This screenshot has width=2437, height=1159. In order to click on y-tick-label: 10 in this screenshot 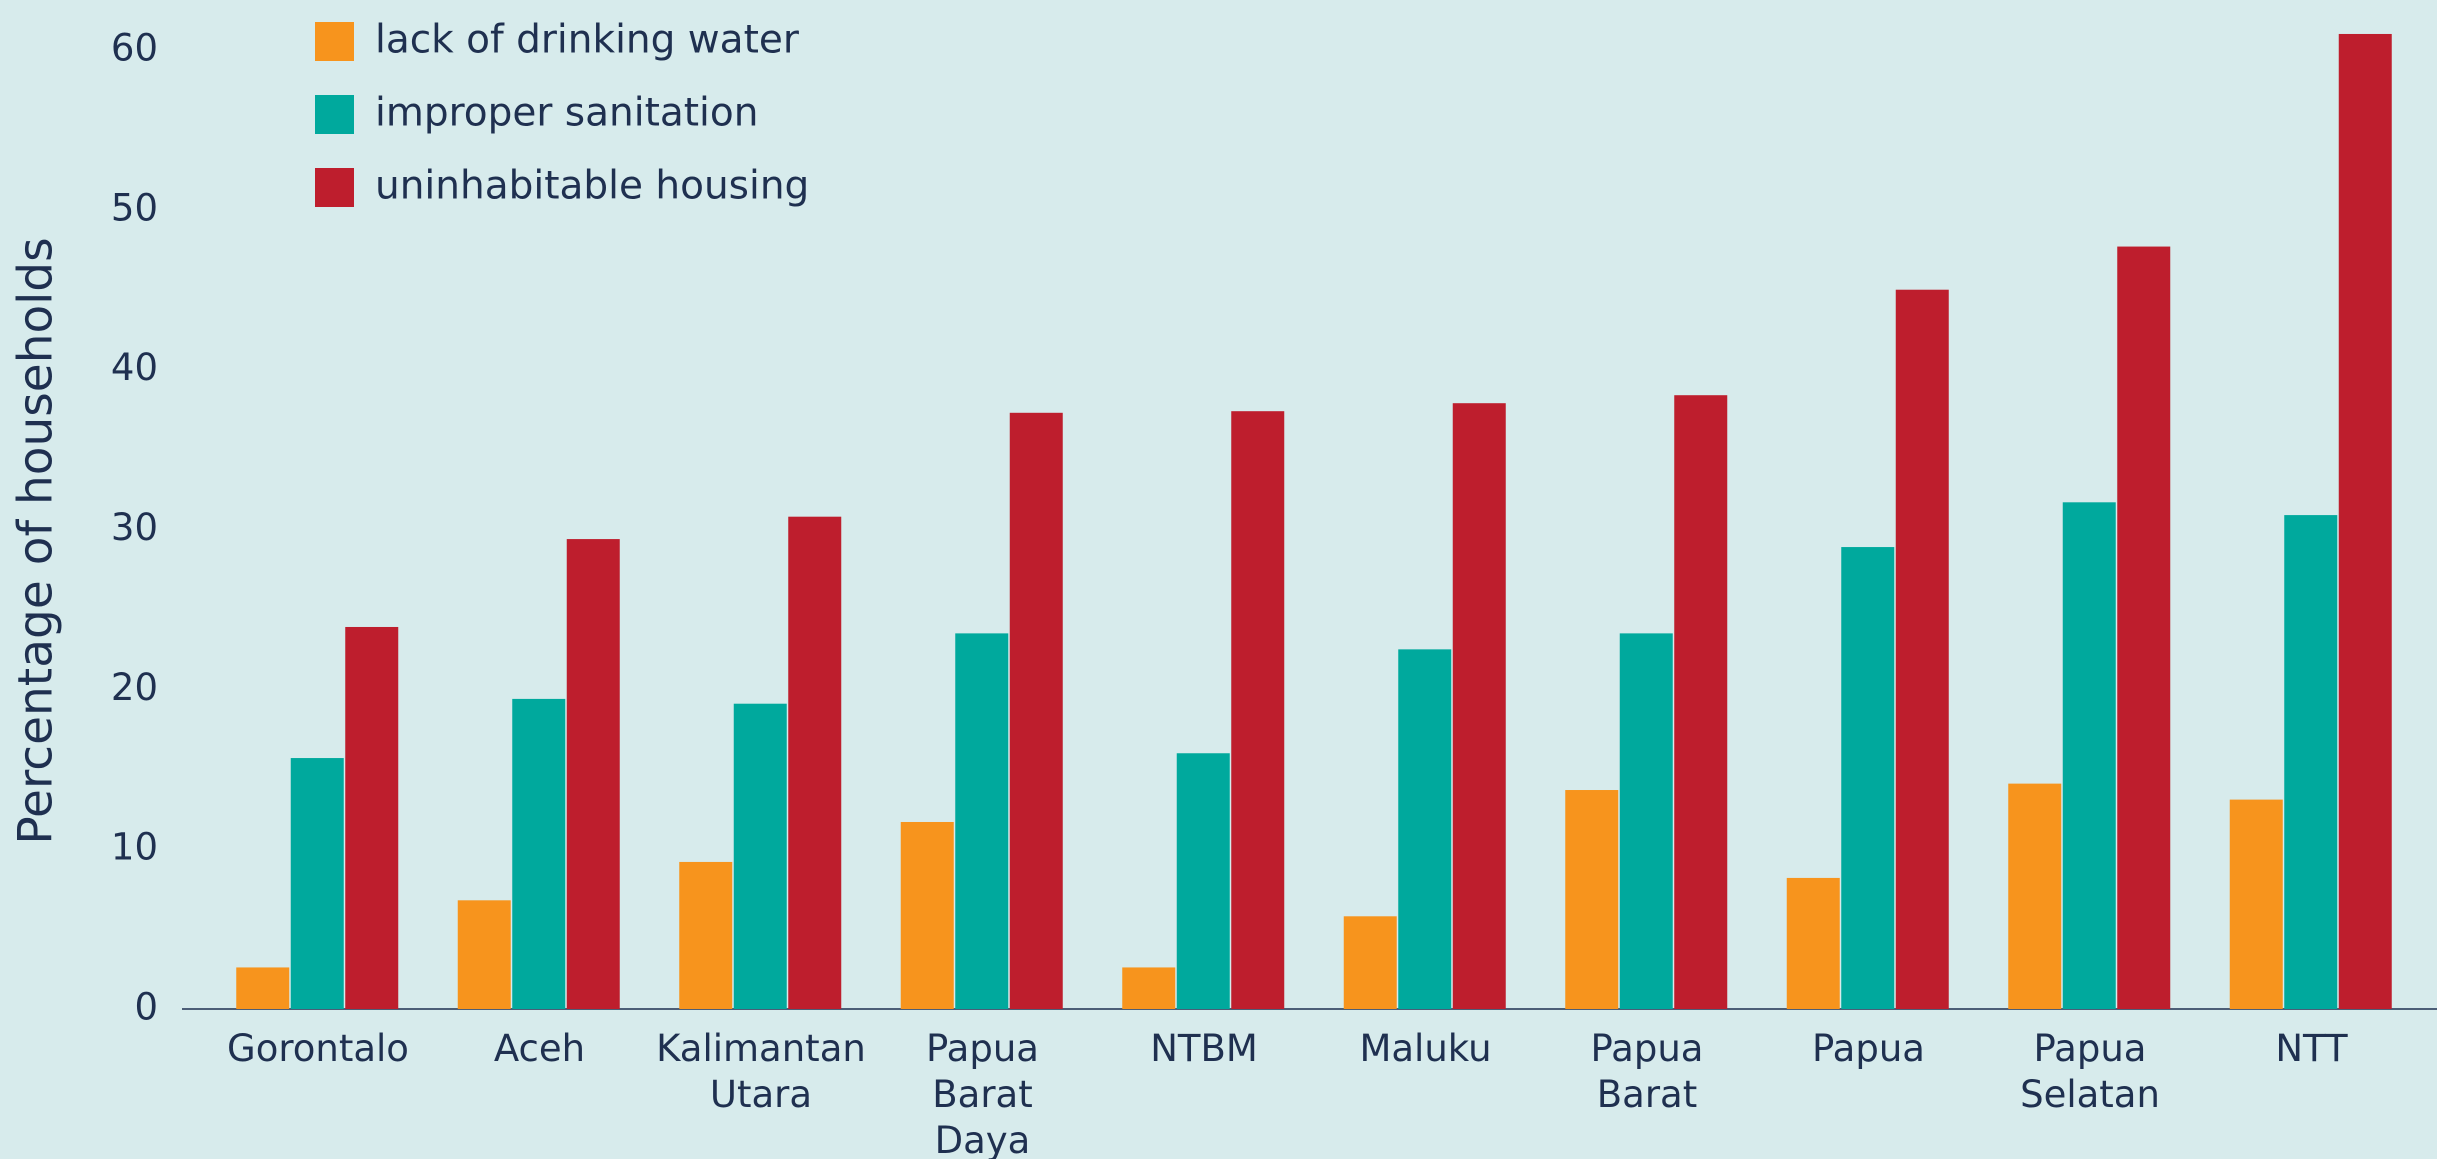, I will do `click(134, 847)`.